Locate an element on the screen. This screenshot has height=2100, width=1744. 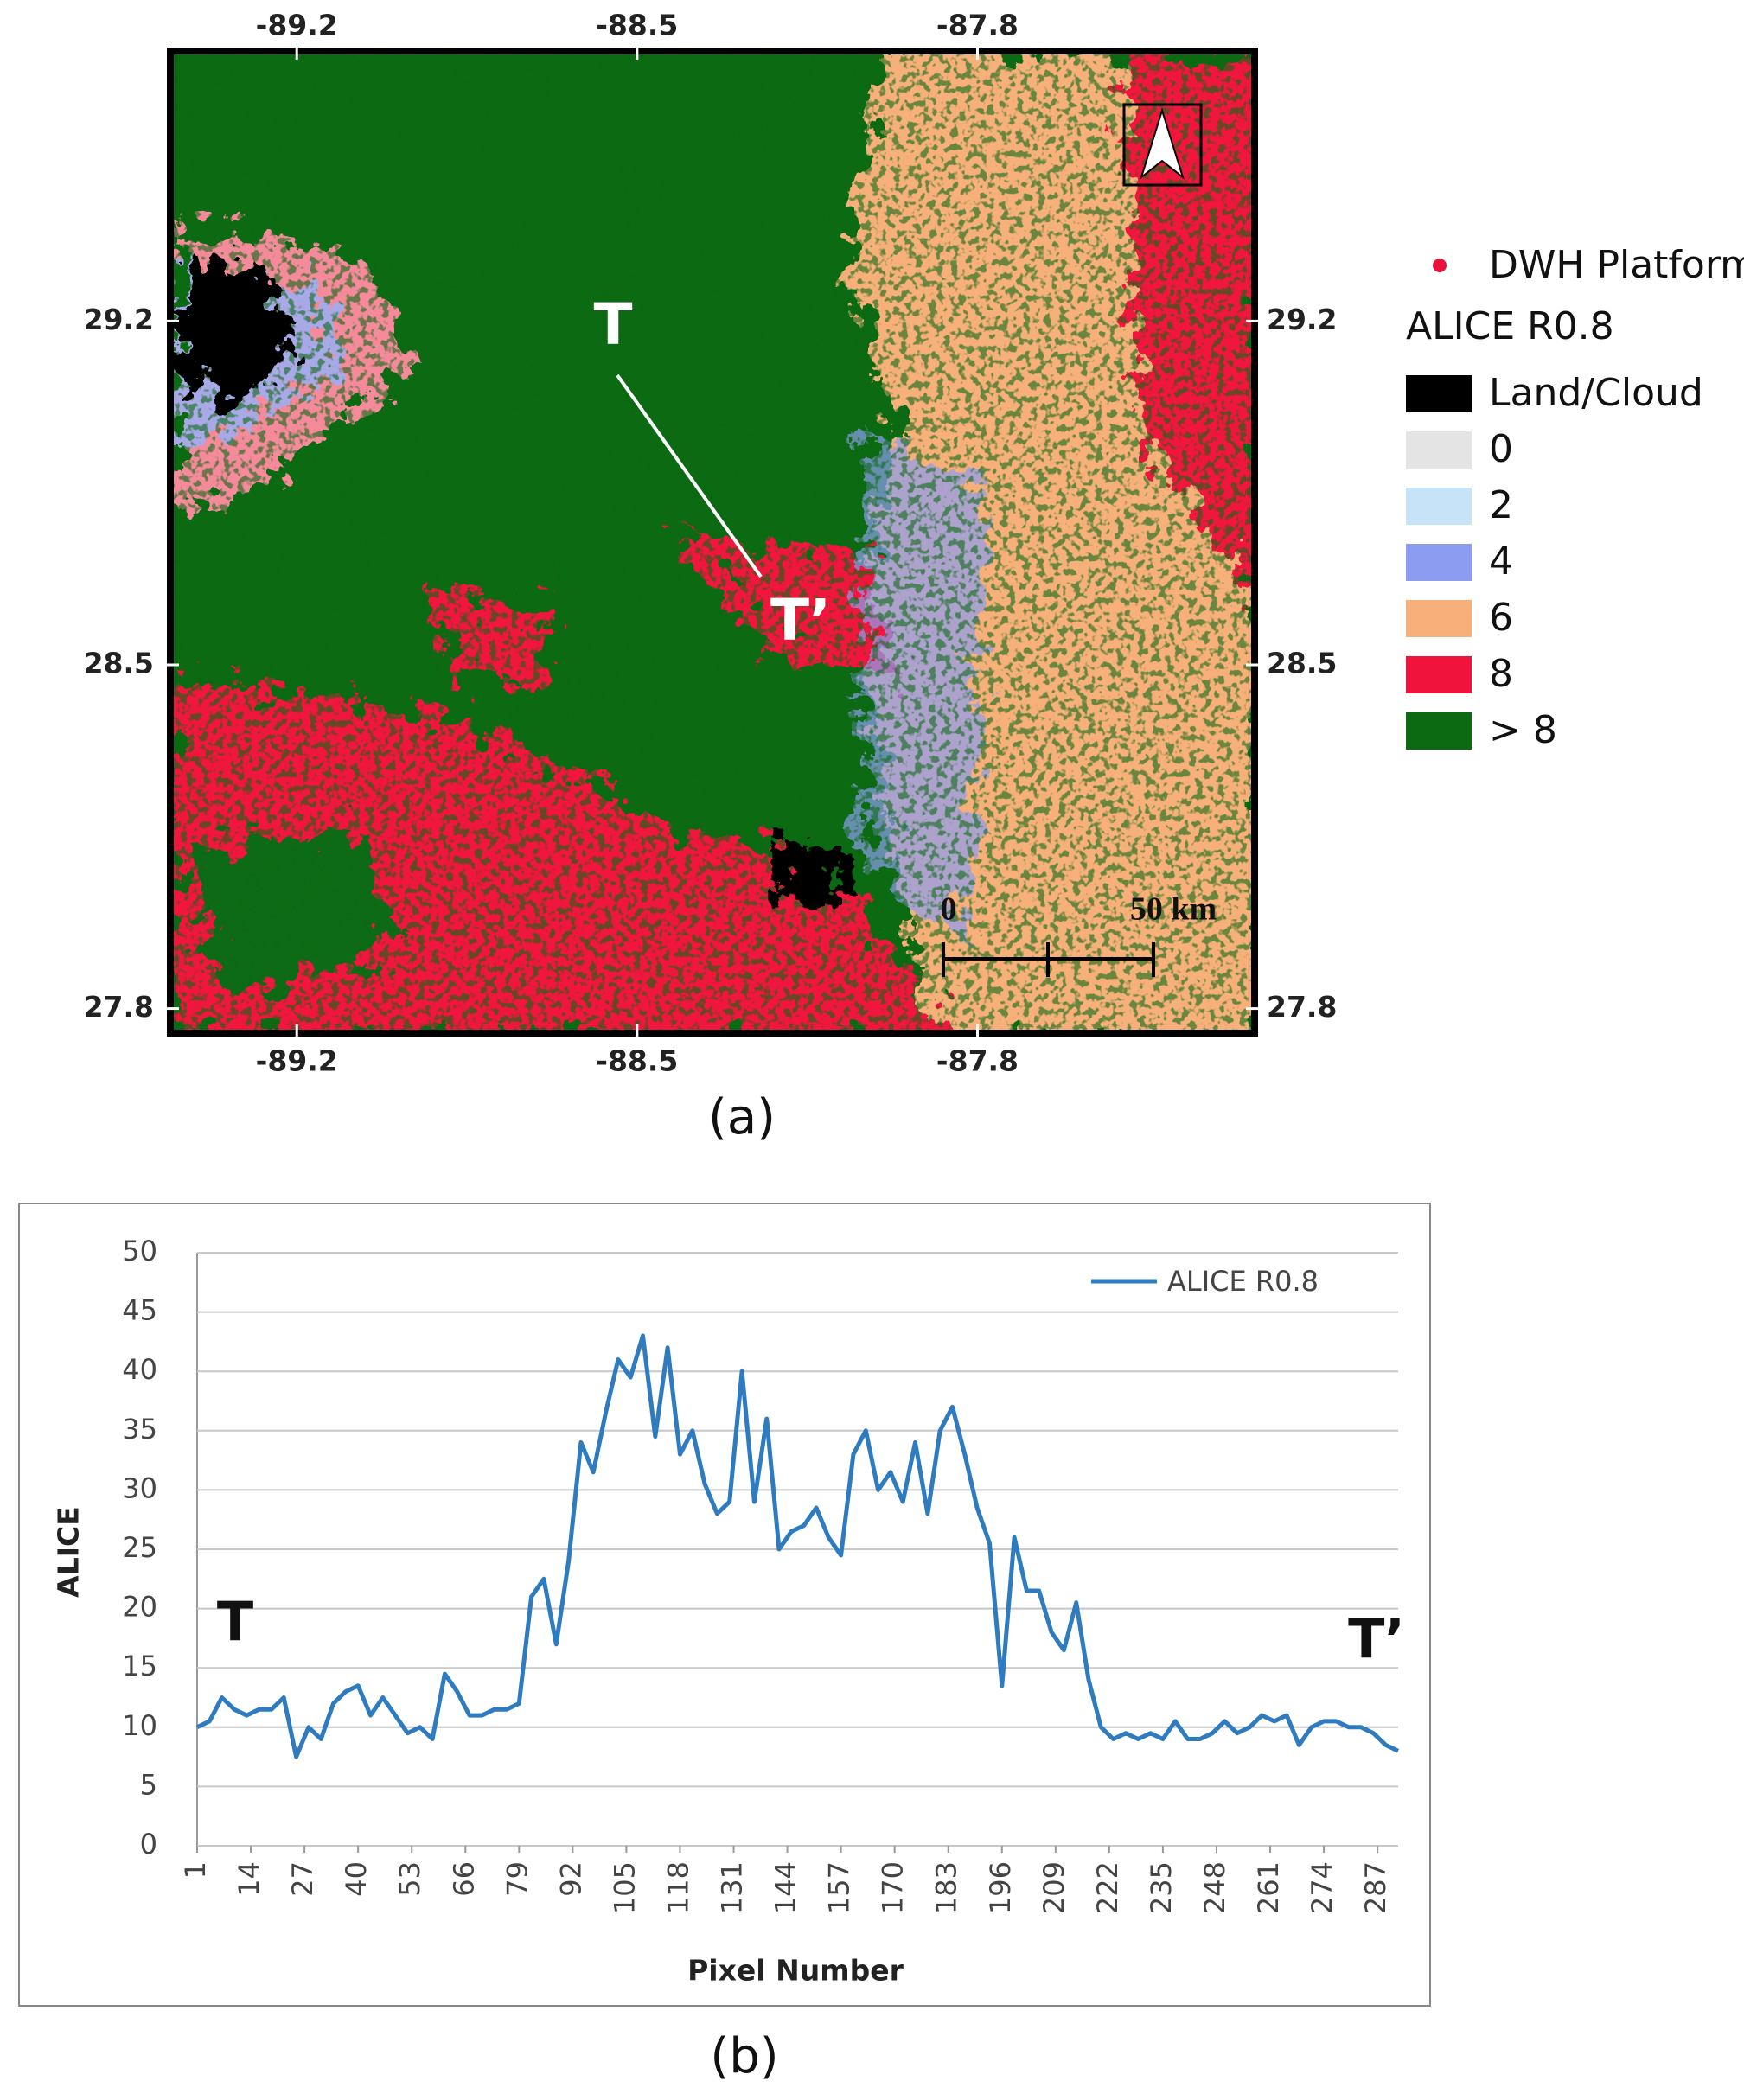
x-tick-label: 118 is located at coordinates (677, 1887).